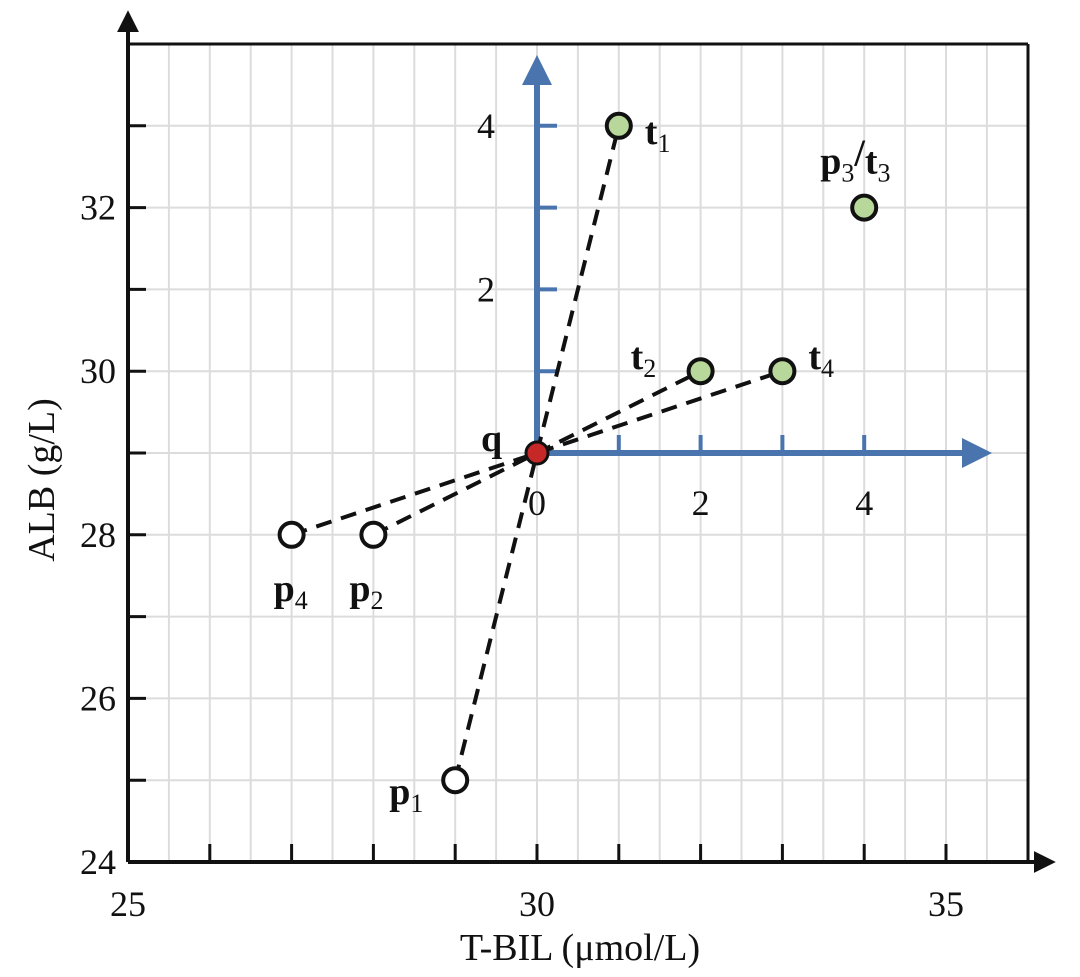 The width and height of the screenshot is (1080, 977). What do you see at coordinates (644, 359) in the screenshot?
I see `label-t2: t2` at bounding box center [644, 359].